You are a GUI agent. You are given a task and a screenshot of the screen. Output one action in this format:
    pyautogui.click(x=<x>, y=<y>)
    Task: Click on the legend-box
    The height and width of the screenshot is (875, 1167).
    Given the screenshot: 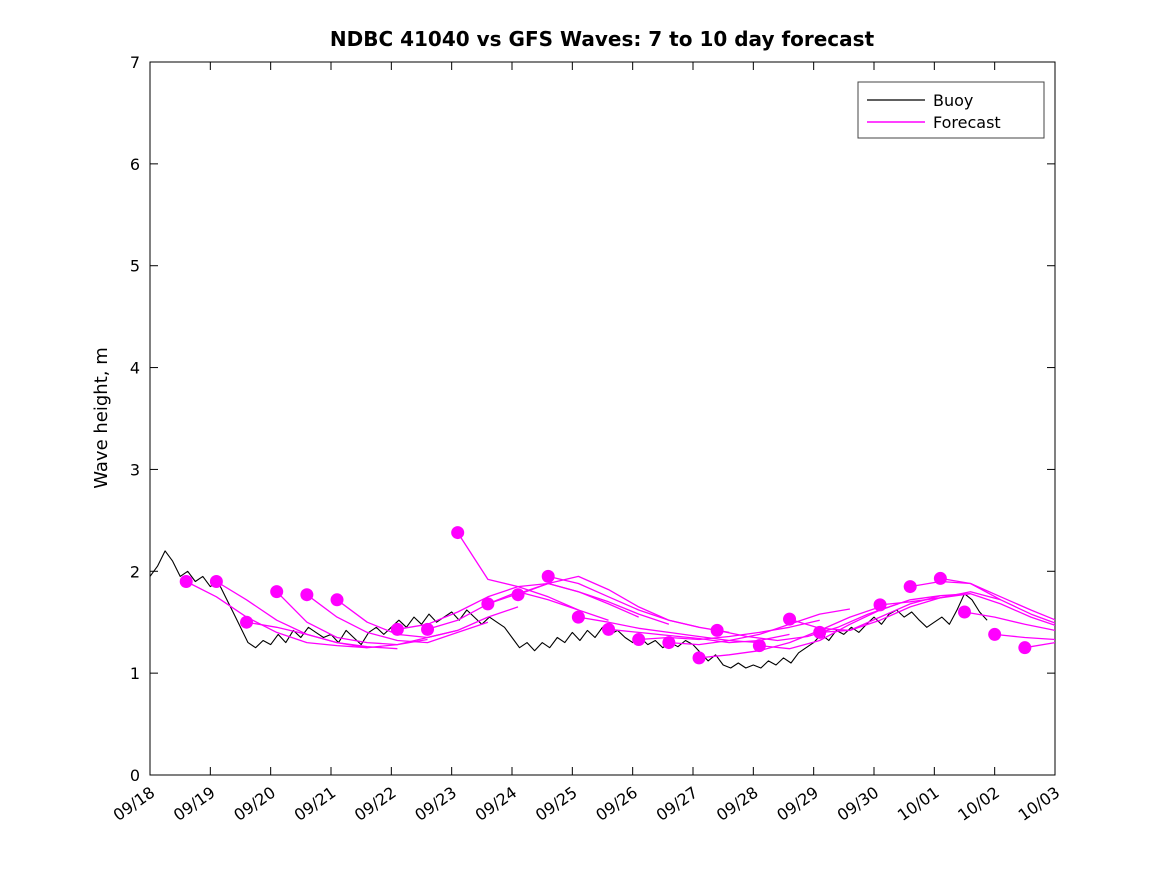 What is the action you would take?
    pyautogui.click(x=951, y=110)
    